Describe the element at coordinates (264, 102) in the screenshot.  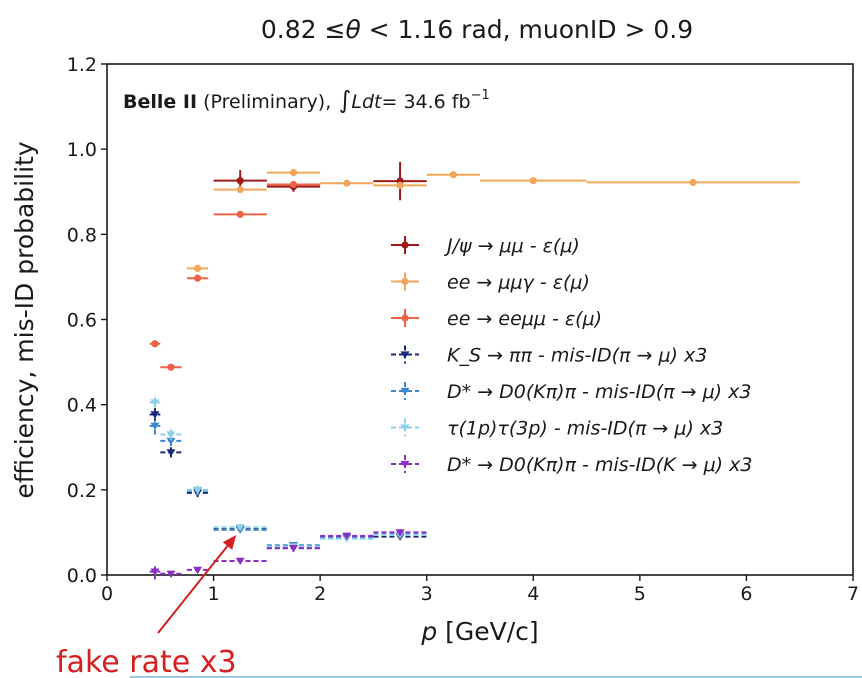
I see `experiment-status: (Preliminary),` at that location.